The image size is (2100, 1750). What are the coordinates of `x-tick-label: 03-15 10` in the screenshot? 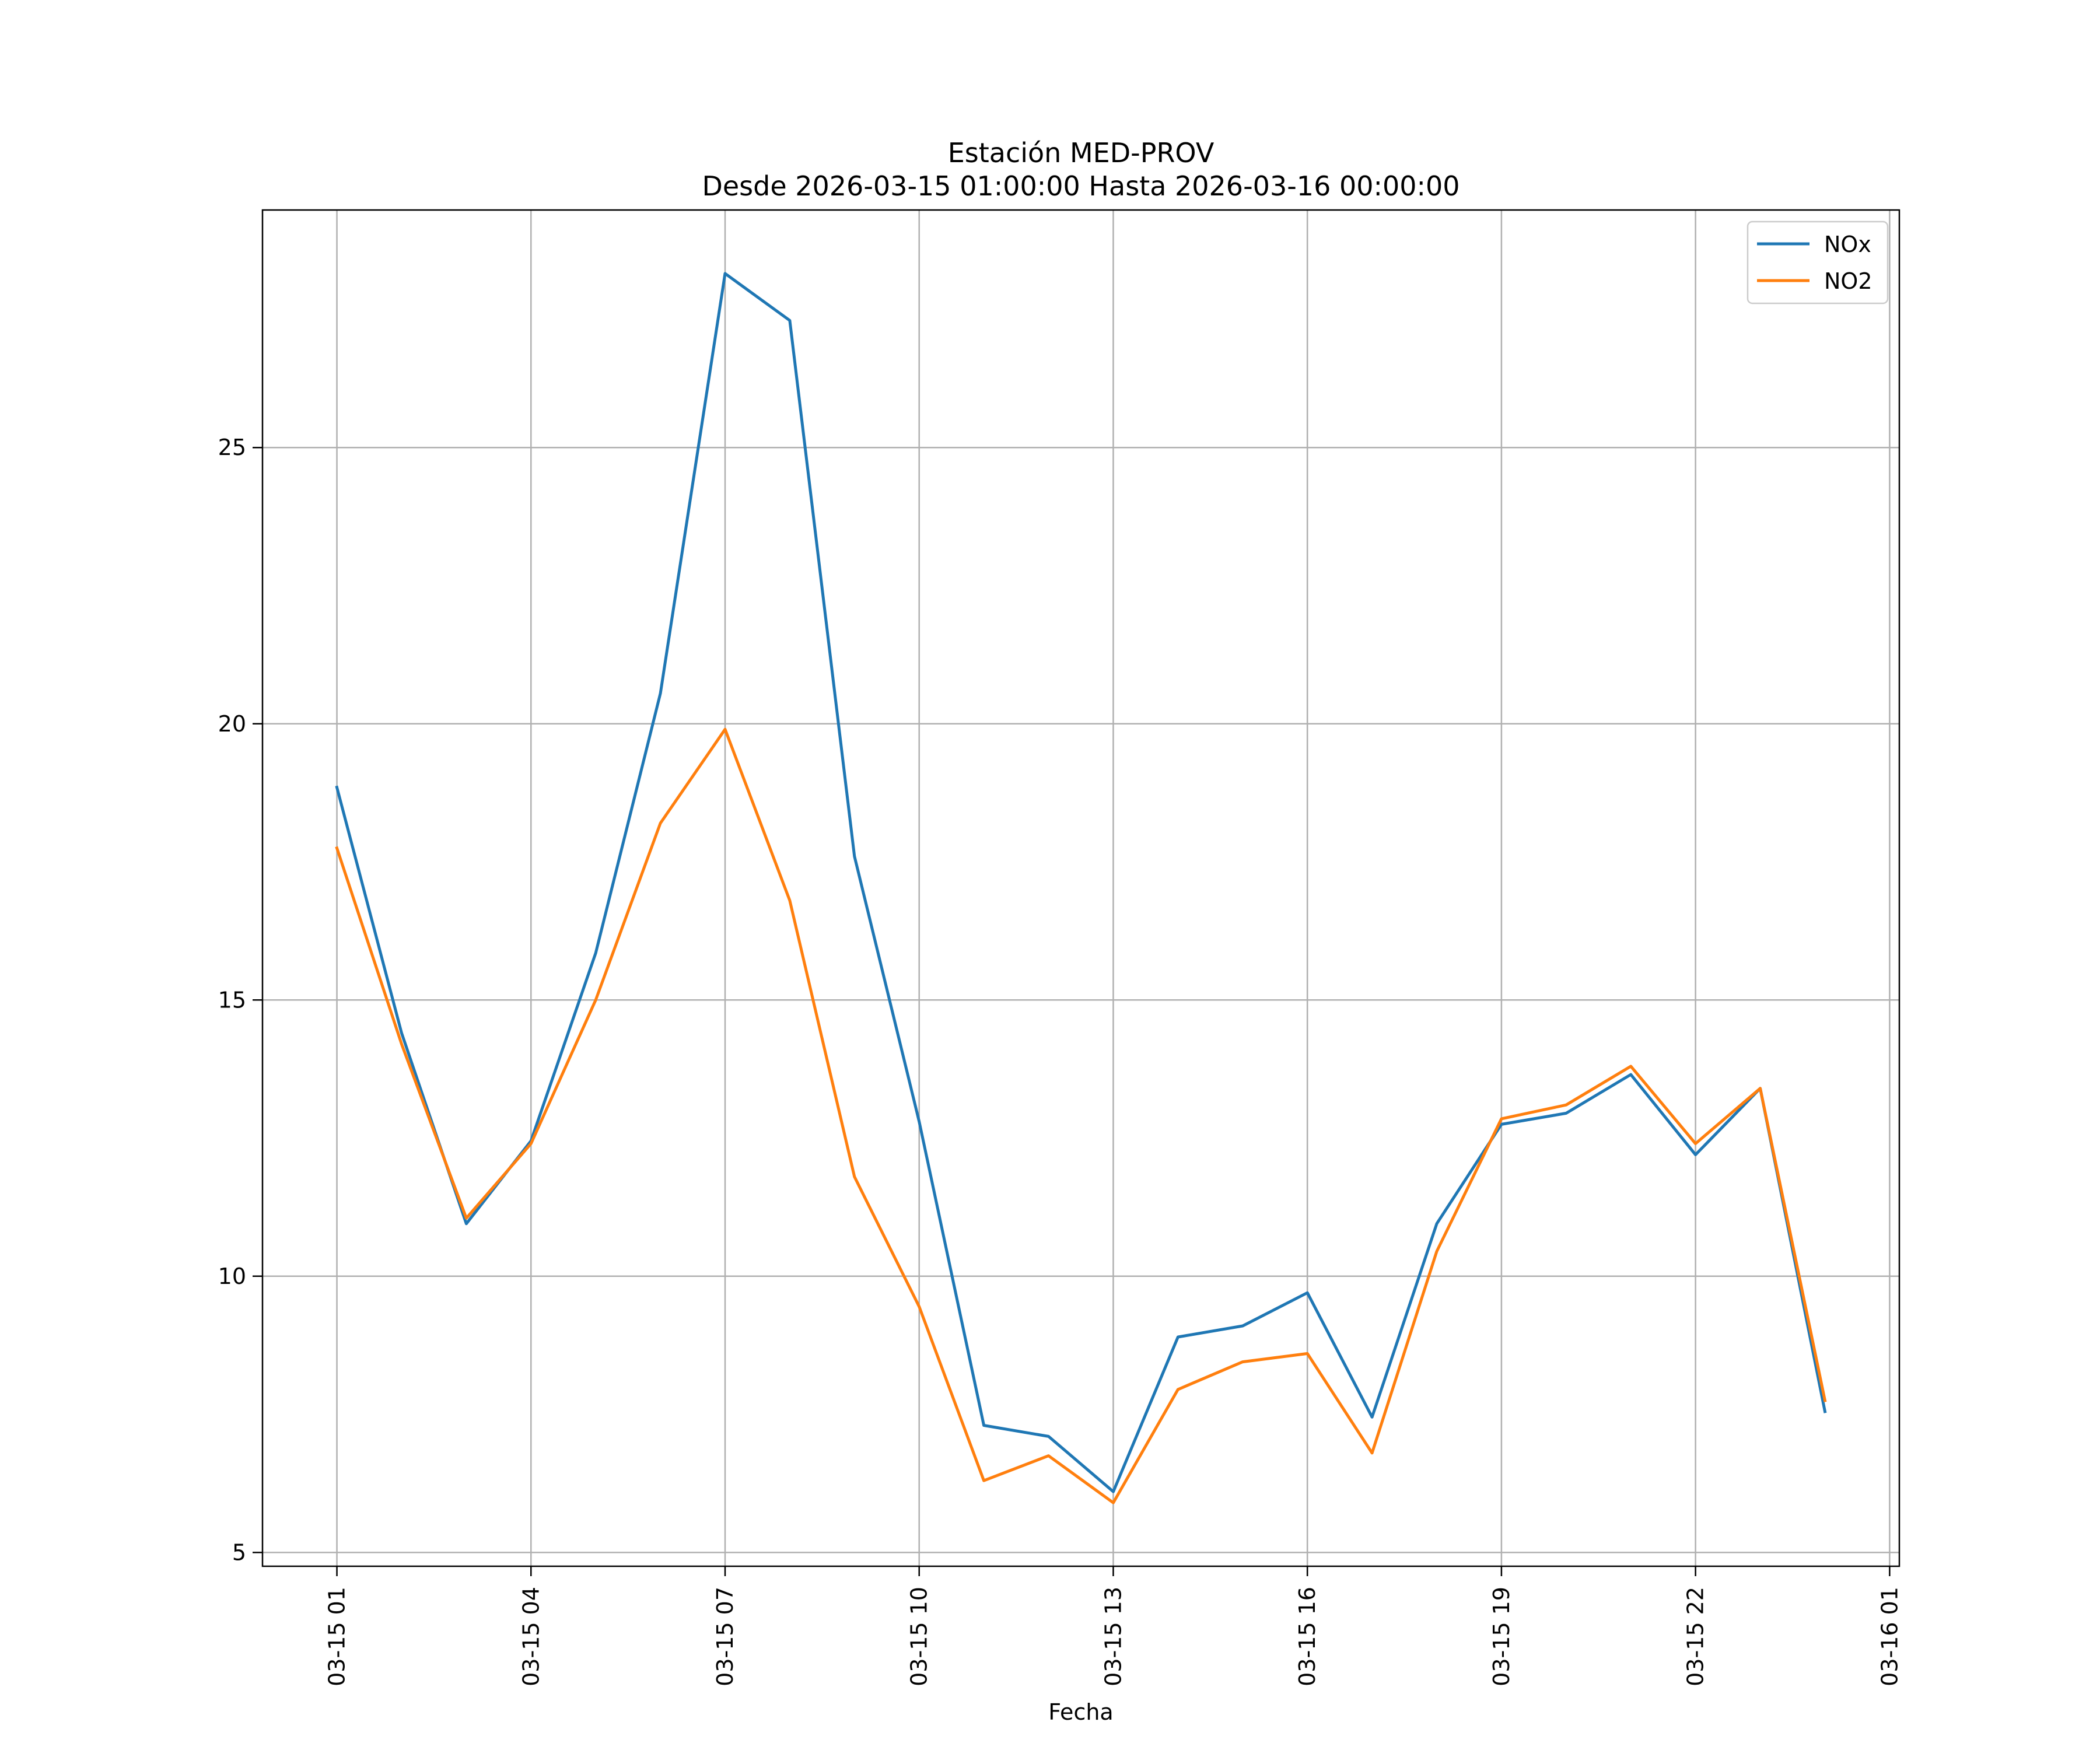 It's located at (919, 1636).